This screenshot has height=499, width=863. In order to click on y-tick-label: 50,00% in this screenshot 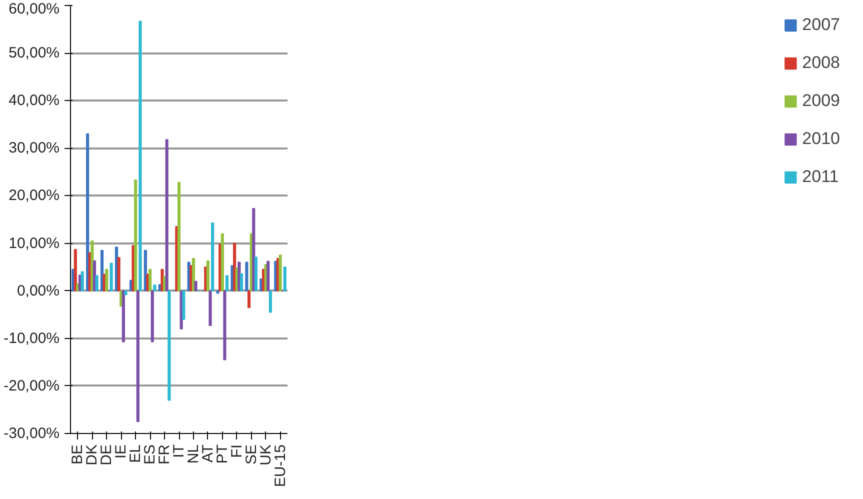, I will do `click(34, 53)`.